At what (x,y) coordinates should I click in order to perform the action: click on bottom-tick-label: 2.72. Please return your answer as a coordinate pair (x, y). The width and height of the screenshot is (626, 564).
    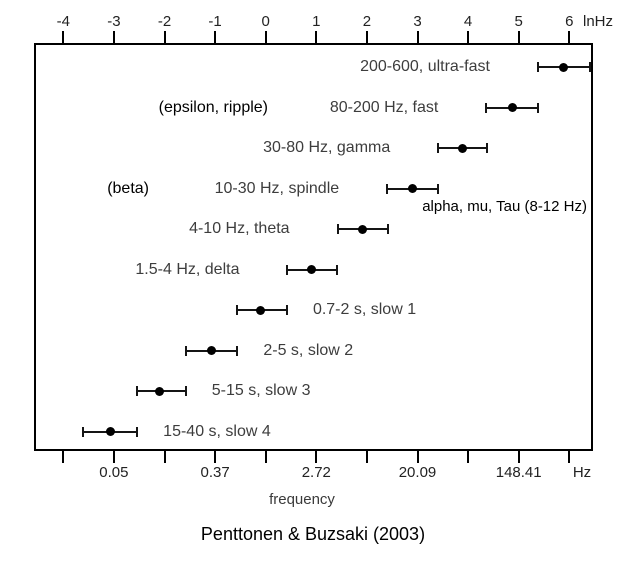
    Looking at the image, I should click on (316, 472).